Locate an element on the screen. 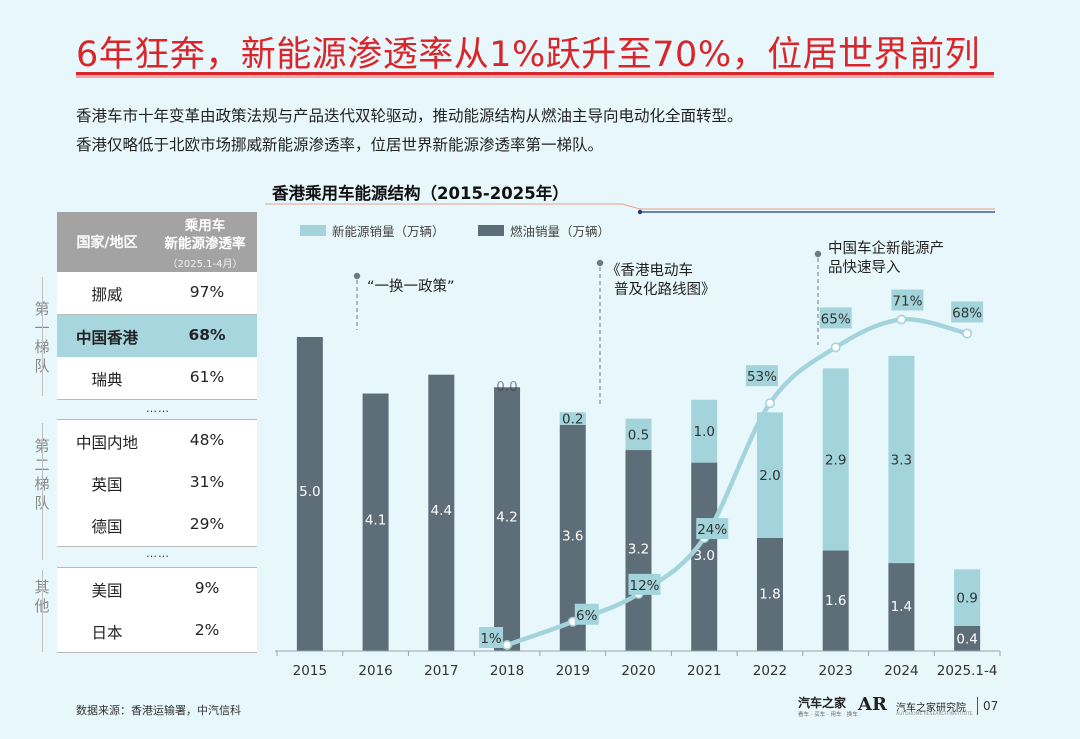 The width and height of the screenshot is (1080, 739). penetration-label: 12% is located at coordinates (644, 586).